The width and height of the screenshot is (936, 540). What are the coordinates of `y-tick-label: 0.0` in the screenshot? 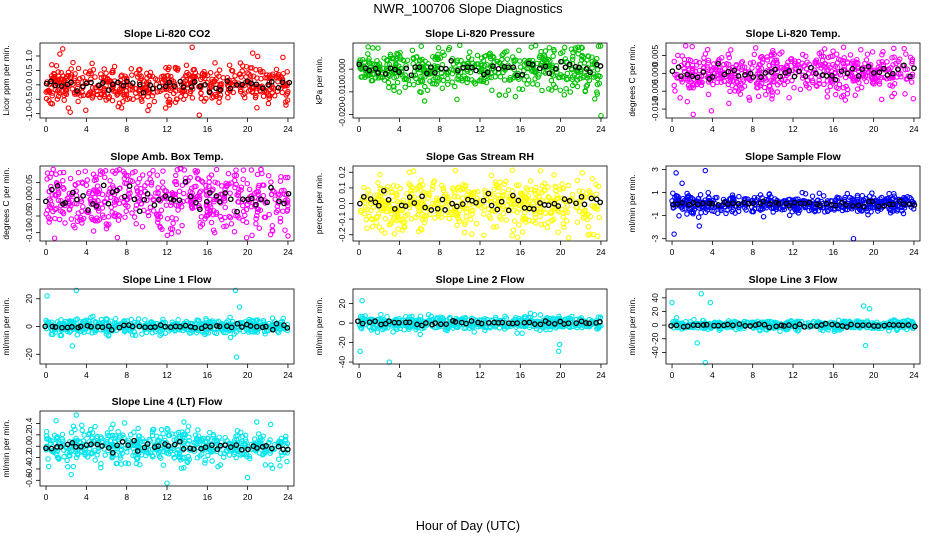 It's located at (342, 203).